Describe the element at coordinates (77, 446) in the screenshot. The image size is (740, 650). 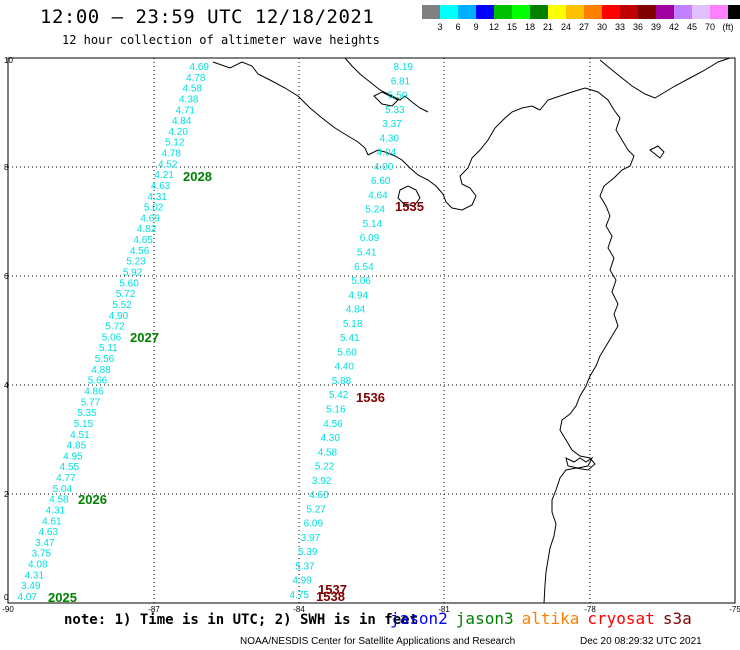
I see `swh-value-label: 4.85` at that location.